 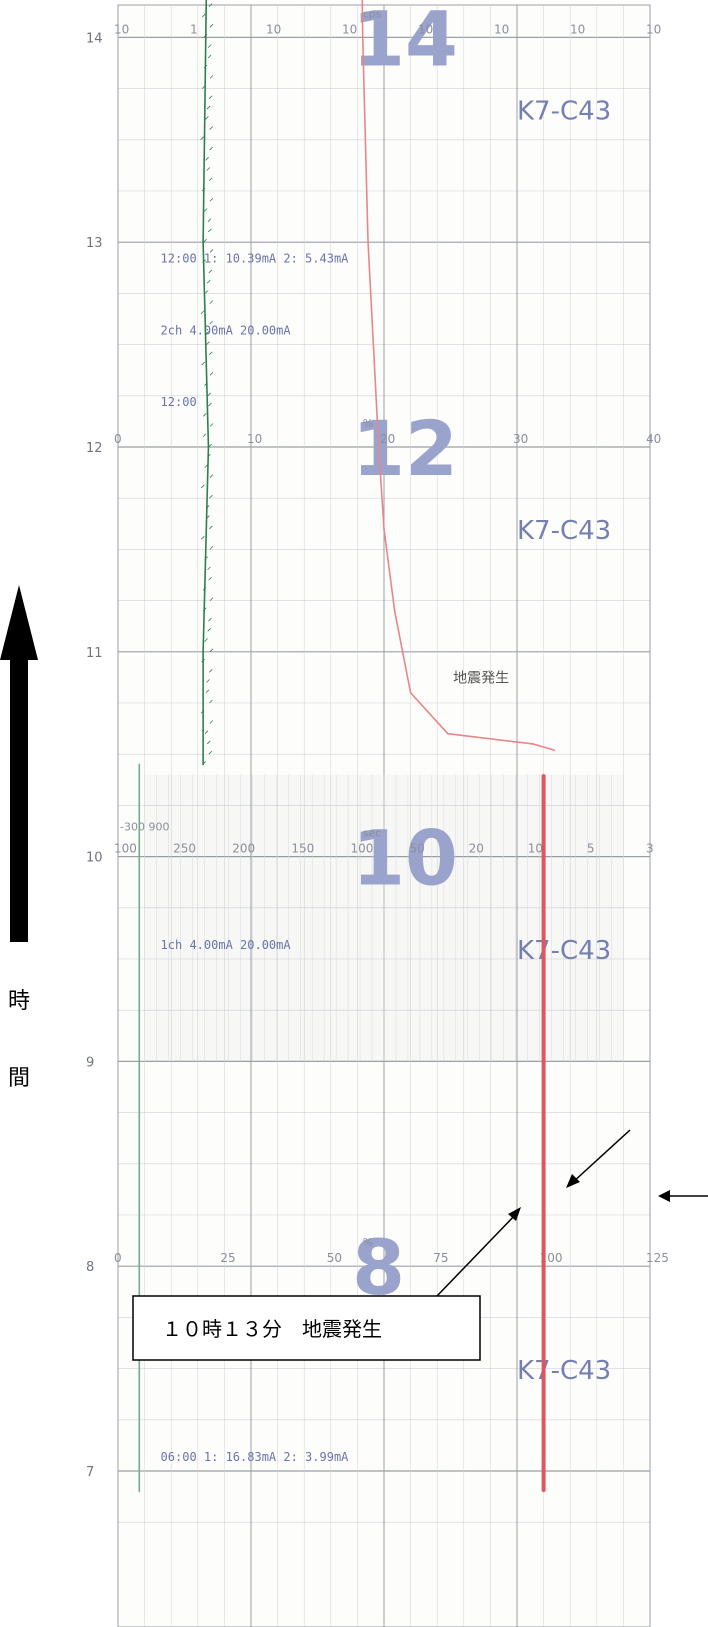 What do you see at coordinates (94, 858) in the screenshot?
I see `hour-tick-label: 10` at bounding box center [94, 858].